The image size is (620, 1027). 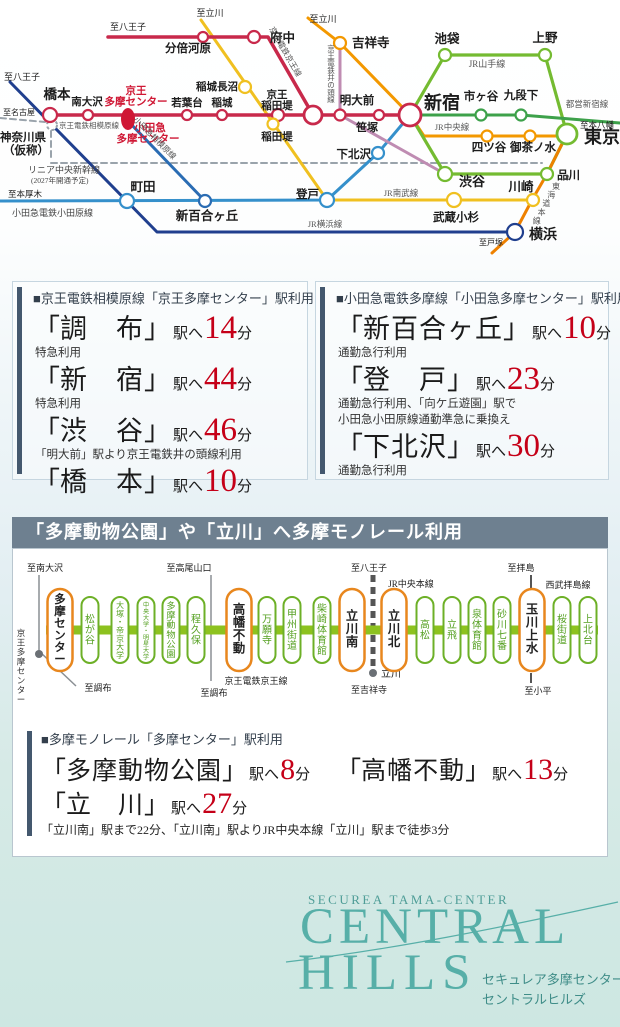 I want to click on mono-station-name: 泉体育館, so click(x=477, y=629).